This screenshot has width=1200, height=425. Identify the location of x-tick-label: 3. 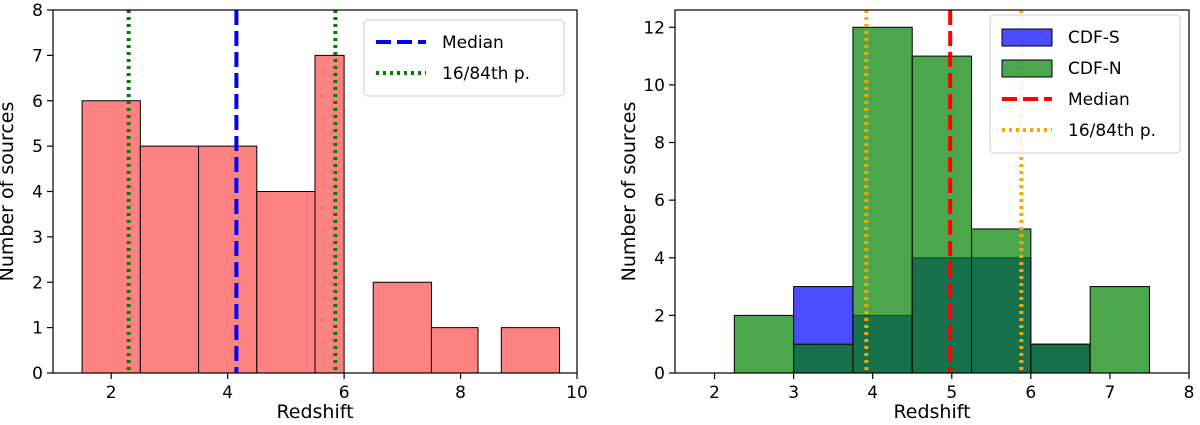
(793, 393).